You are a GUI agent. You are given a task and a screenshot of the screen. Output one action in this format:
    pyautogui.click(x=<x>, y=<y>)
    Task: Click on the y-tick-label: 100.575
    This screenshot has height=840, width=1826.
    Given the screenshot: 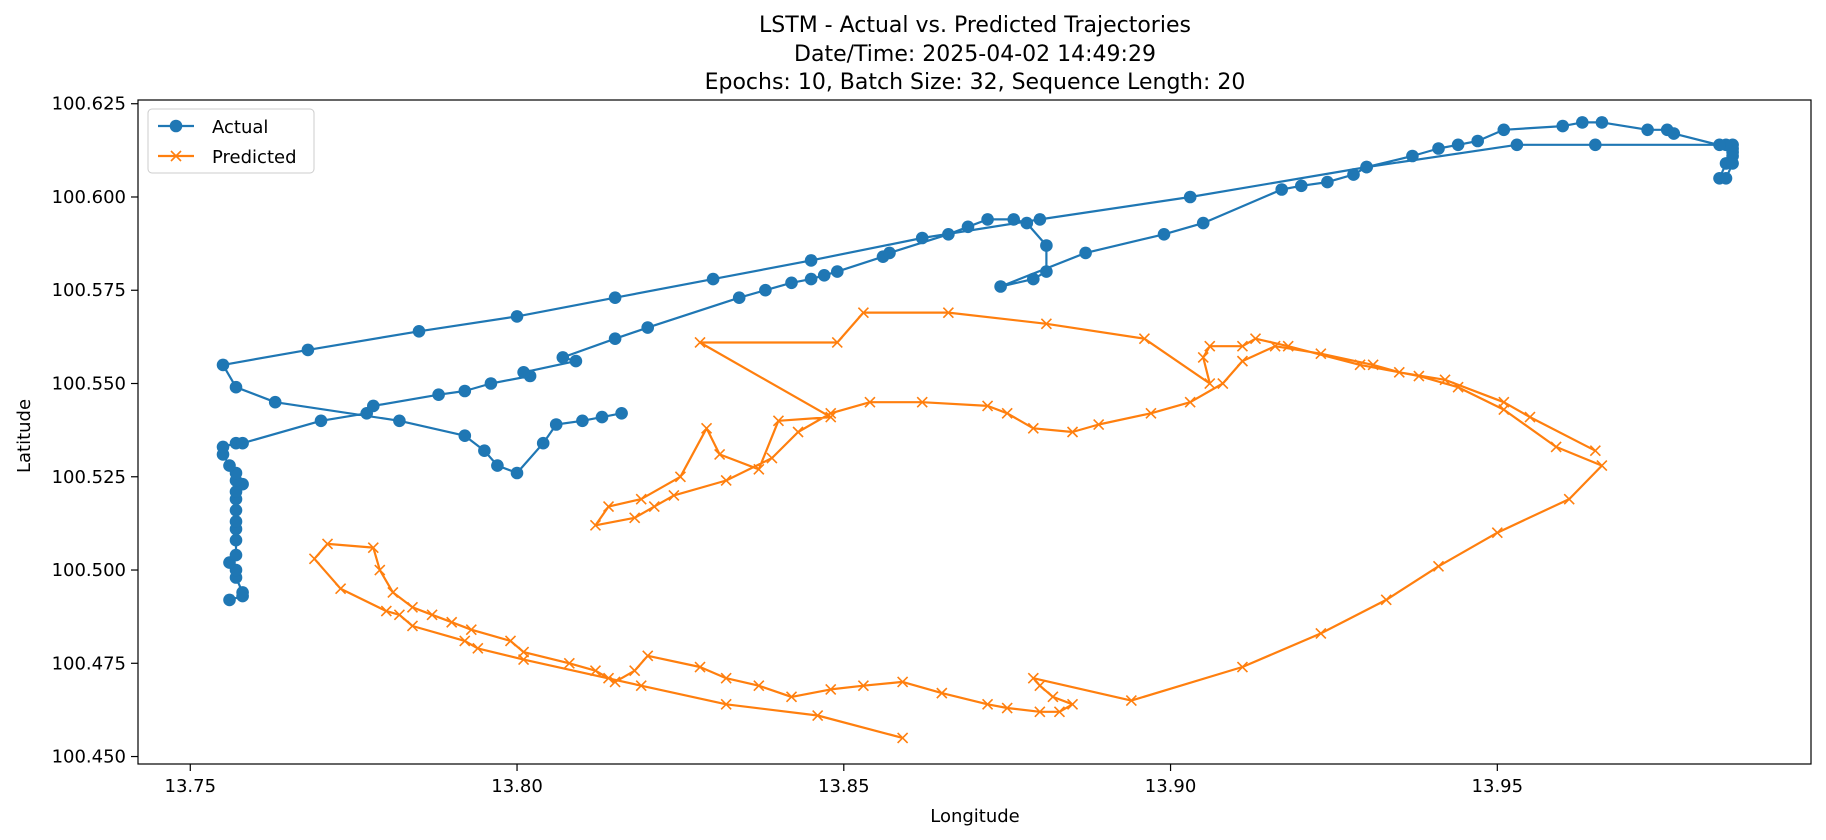 What is the action you would take?
    pyautogui.click(x=89, y=290)
    